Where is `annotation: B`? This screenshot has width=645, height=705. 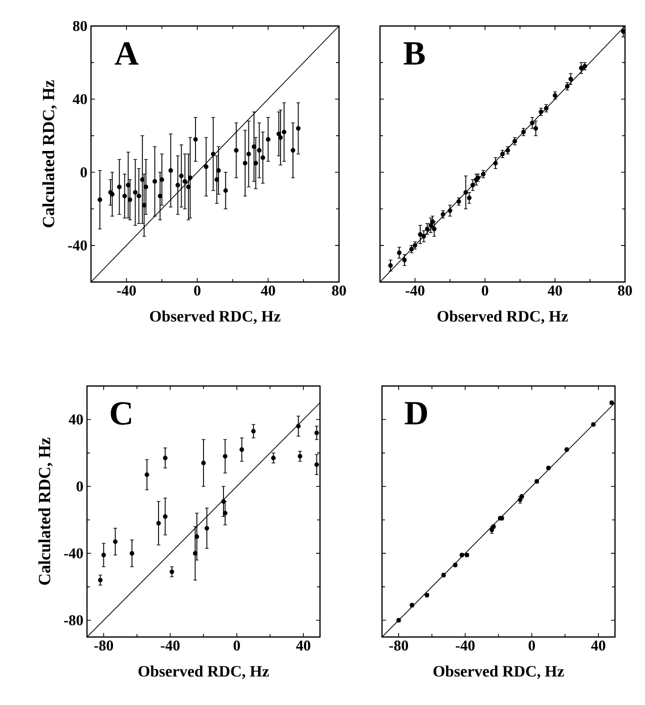
annotation: B is located at coordinates (414, 53).